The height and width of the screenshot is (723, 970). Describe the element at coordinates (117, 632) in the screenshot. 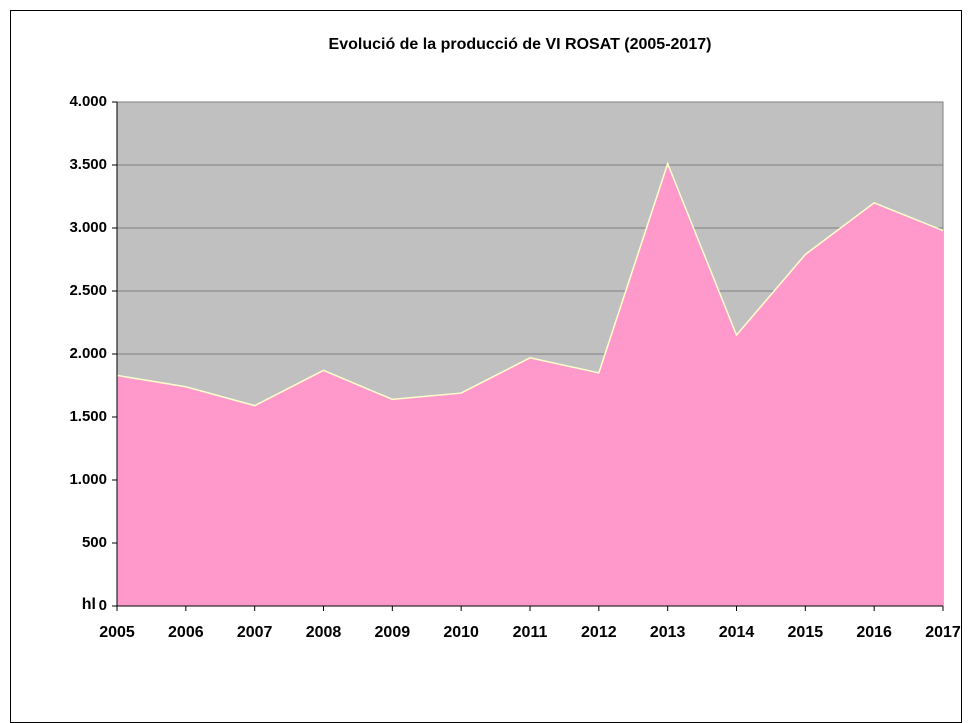

I see `x-tick-label: 2005` at that location.